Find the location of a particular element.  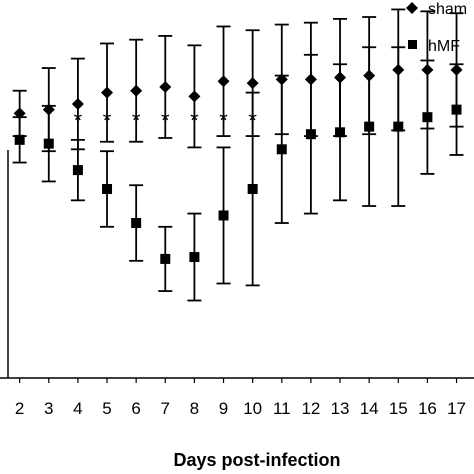

legend-marker-sham is located at coordinates (412, 8).